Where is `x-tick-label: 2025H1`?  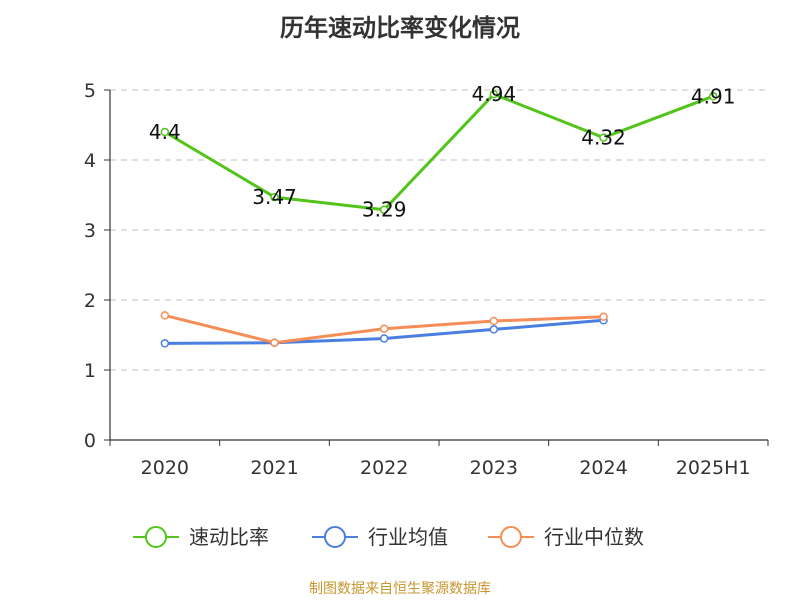
x-tick-label: 2025H1 is located at coordinates (713, 468).